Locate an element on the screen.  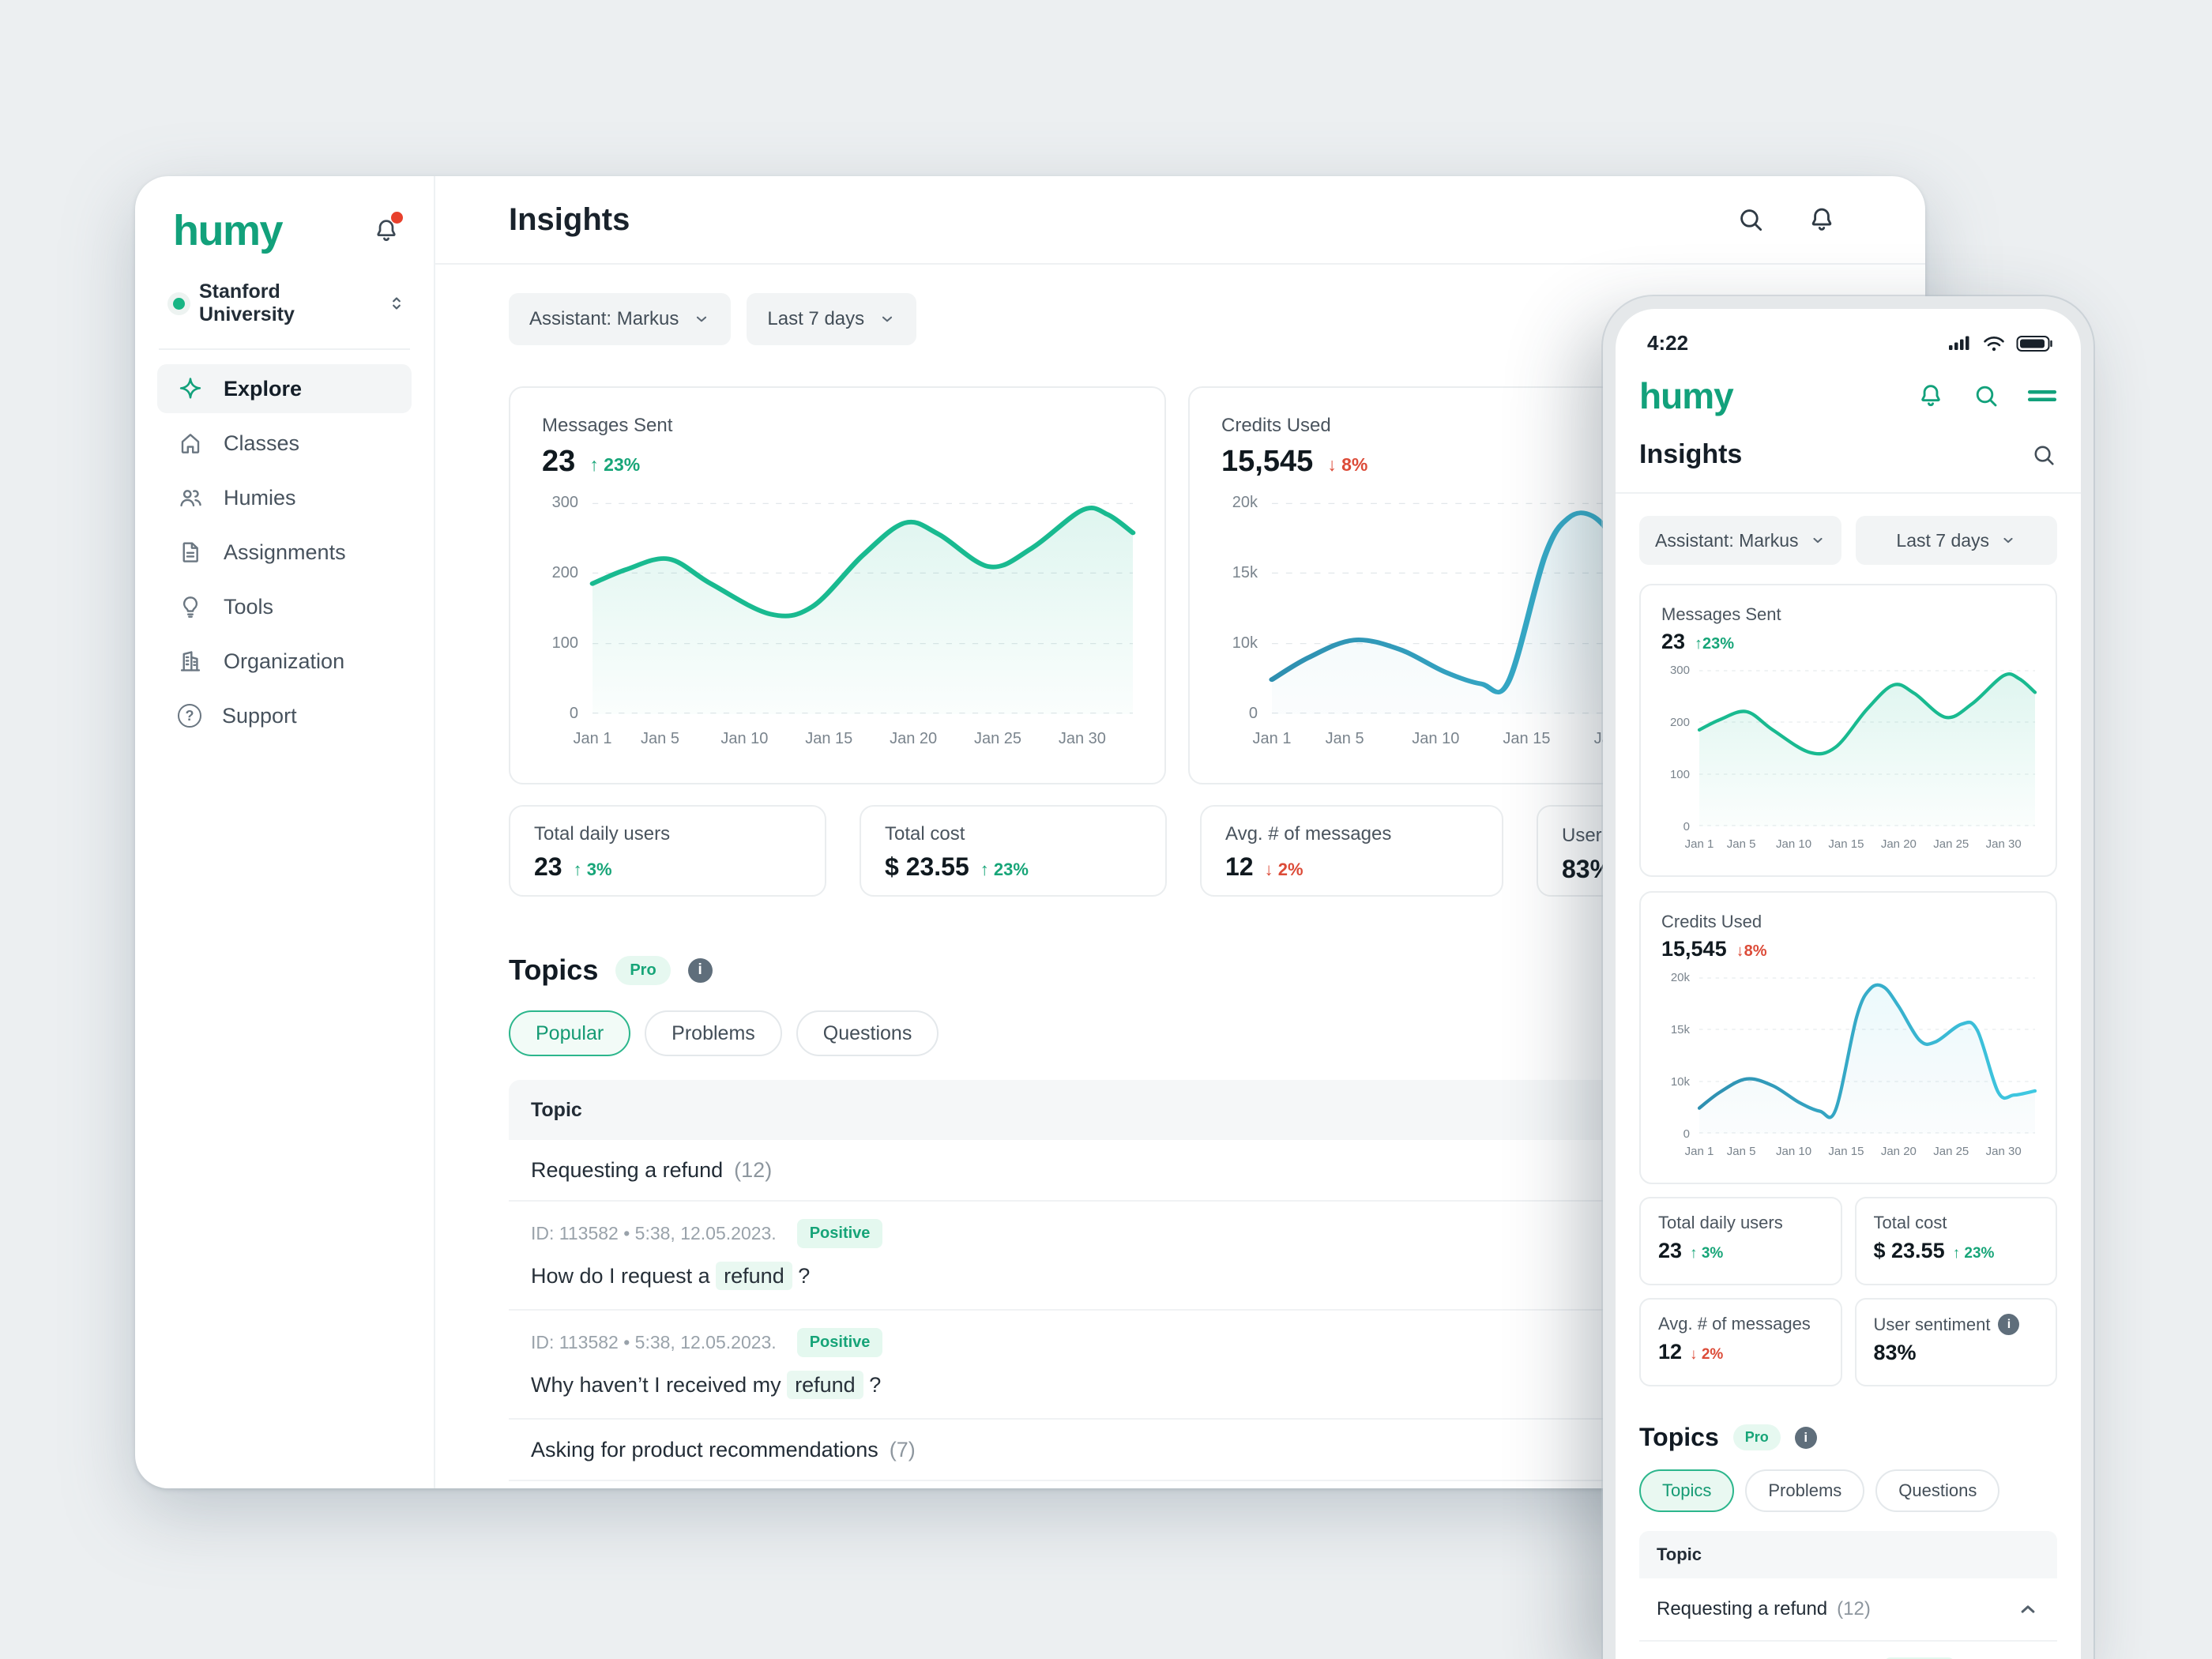
home-icon is located at coordinates (190, 444).